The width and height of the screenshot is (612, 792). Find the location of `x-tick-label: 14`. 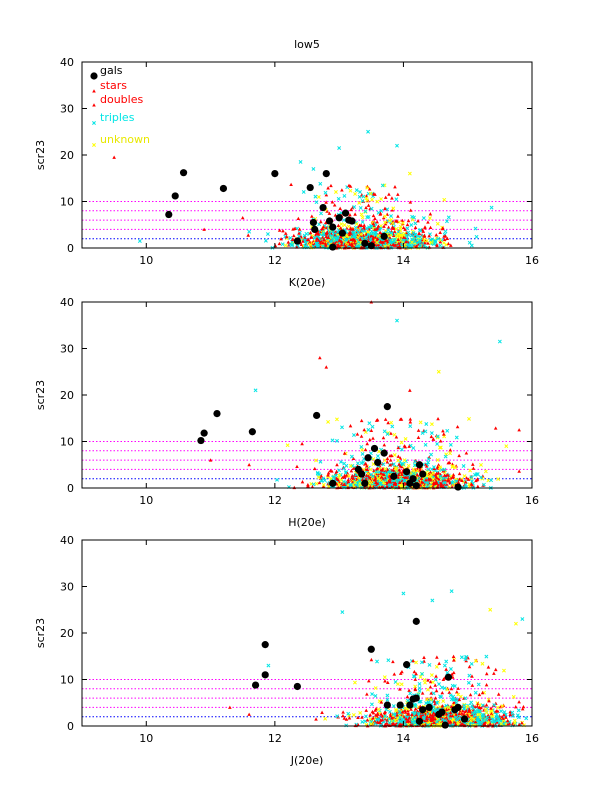

x-tick-label: 14 is located at coordinates (403, 738).